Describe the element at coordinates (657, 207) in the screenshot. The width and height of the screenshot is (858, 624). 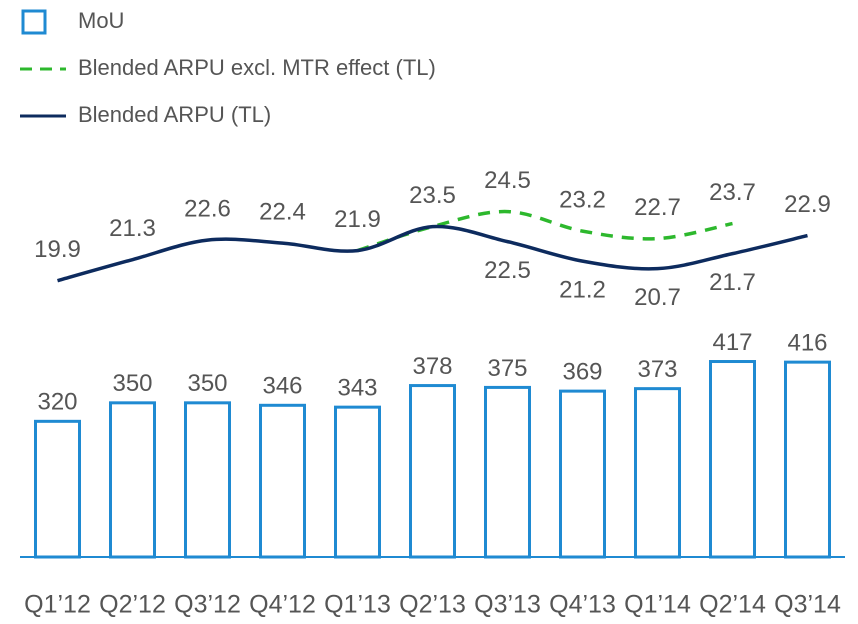
I see `line-value-label: 22.7` at that location.